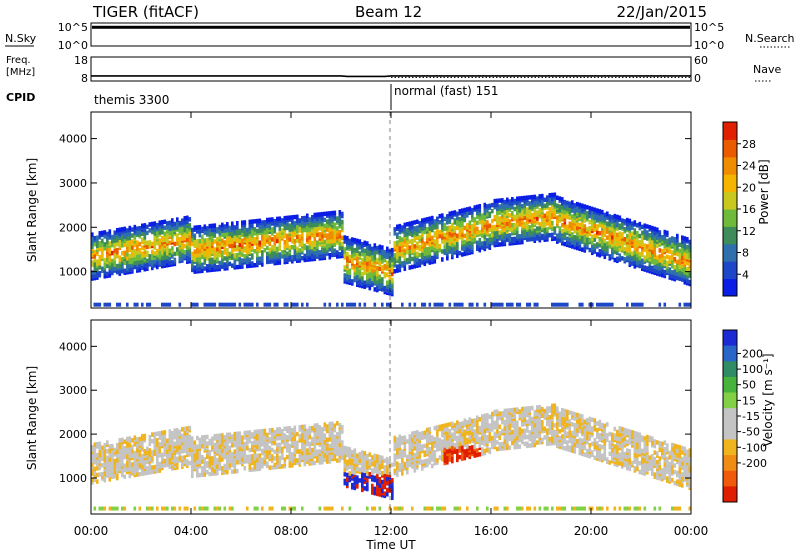 This screenshot has width=800, height=554. What do you see at coordinates (730, 235) in the screenshot?
I see `power-colorbar-swatch` at bounding box center [730, 235].